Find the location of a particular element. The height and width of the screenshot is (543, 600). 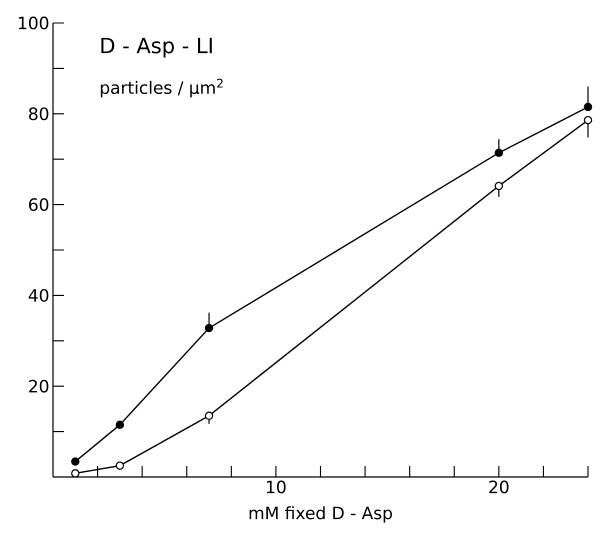

y-tick-label: 60 is located at coordinates (38, 205).